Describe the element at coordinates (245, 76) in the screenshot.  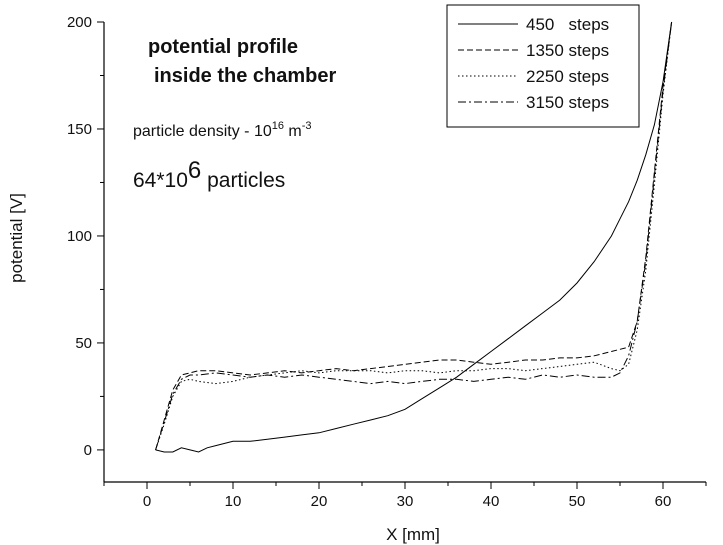
I see `chart-title-line2: inside the chamber` at that location.